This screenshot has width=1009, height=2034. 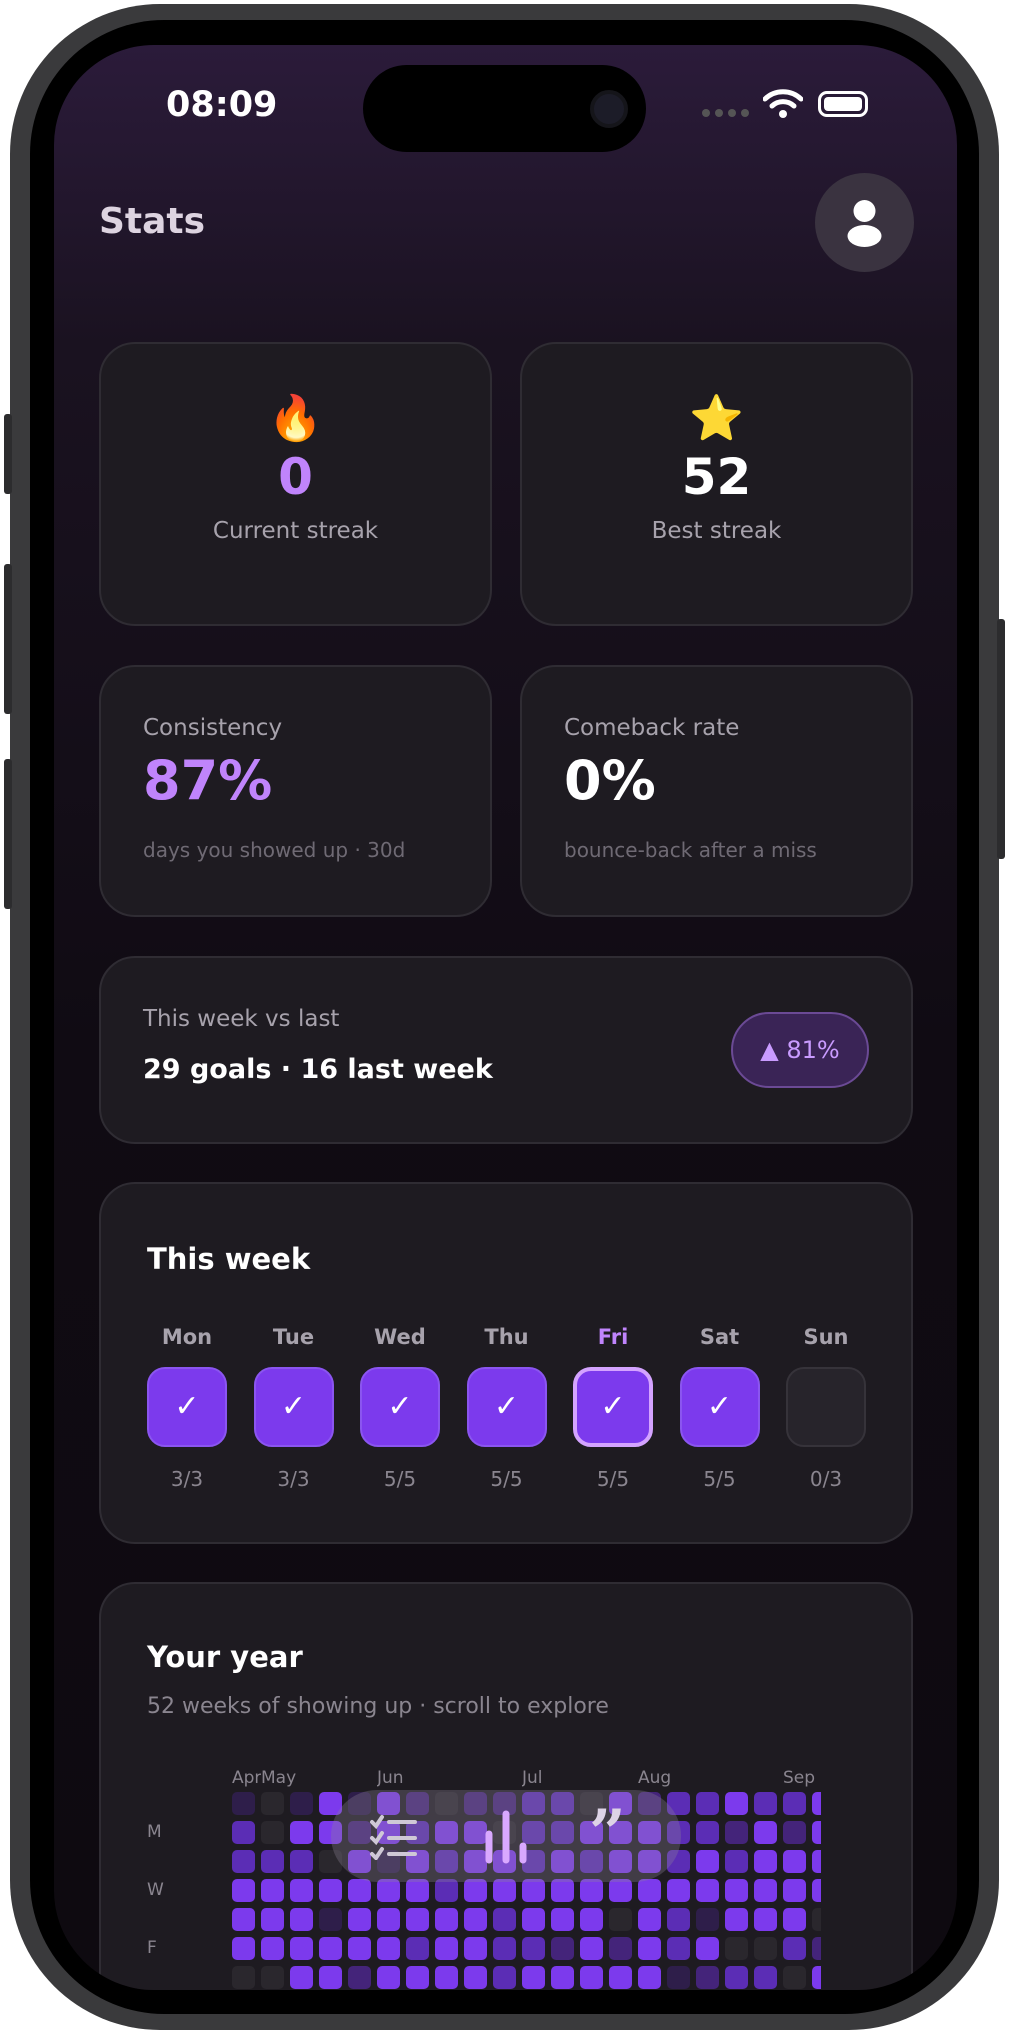 I want to click on day-tue: Tue ✓ 3/3, so click(x=293, y=1408).